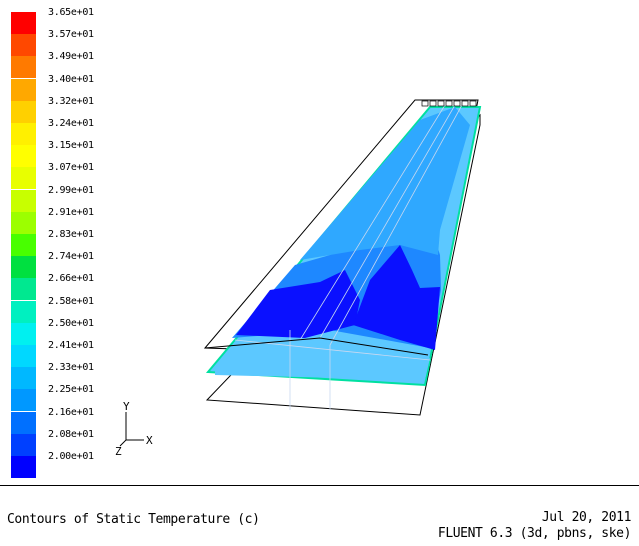  What do you see at coordinates (71, 101) in the screenshot?
I see `colorbar-tick-label: 3.32e+01` at bounding box center [71, 101].